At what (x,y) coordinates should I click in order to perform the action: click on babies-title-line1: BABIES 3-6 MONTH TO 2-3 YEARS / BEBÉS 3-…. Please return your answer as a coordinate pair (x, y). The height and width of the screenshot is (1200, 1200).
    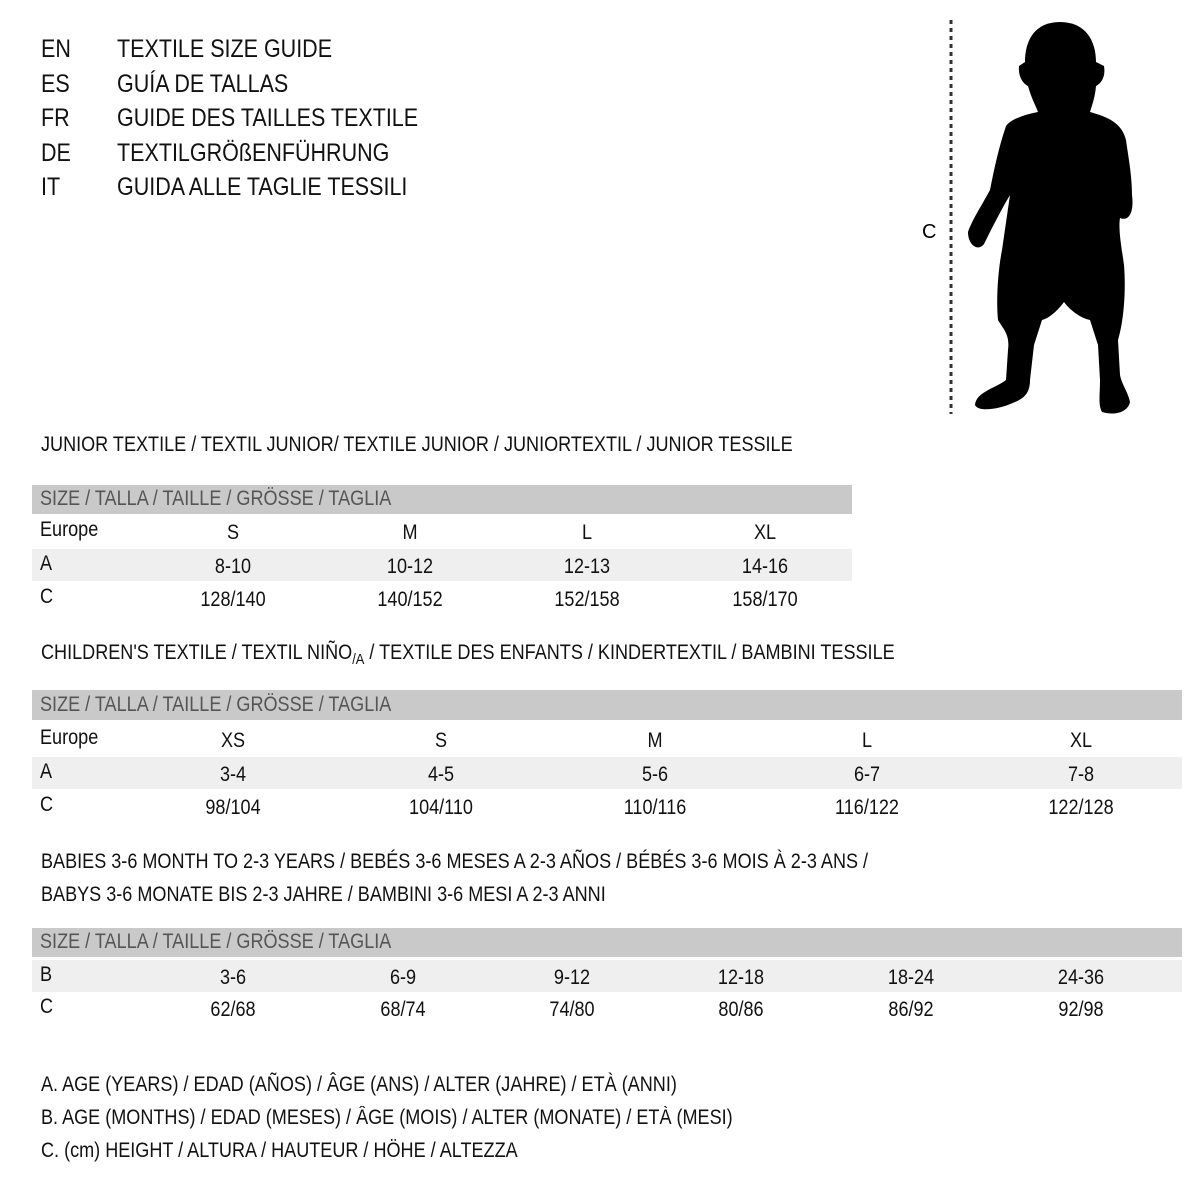
    Looking at the image, I should click on (455, 861).